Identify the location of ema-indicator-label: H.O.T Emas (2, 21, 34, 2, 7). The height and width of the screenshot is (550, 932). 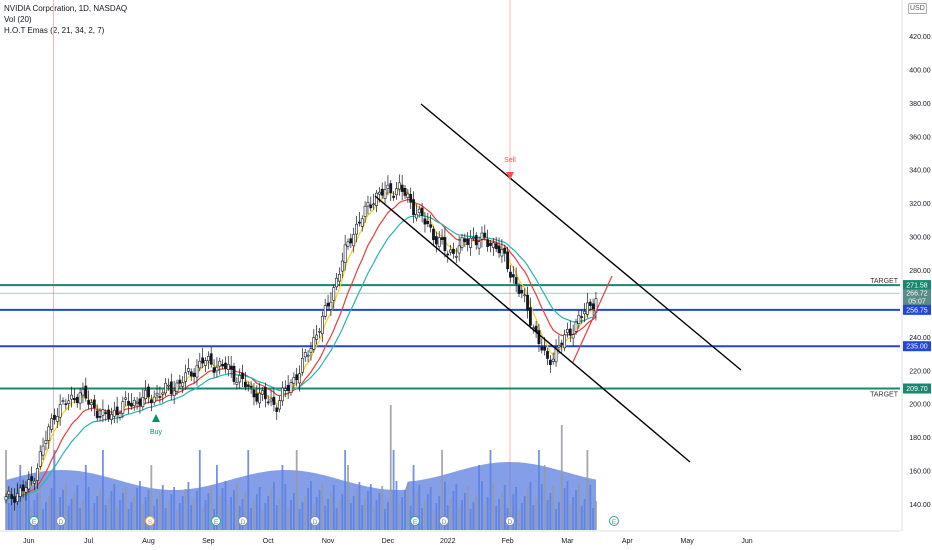
(54, 30).